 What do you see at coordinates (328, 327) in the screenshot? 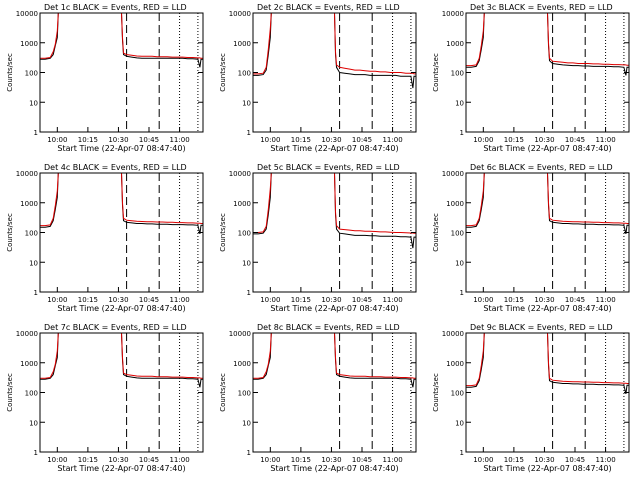
I see `panel-title: Det 8c BLACK = Events, RED = LLD` at bounding box center [328, 327].